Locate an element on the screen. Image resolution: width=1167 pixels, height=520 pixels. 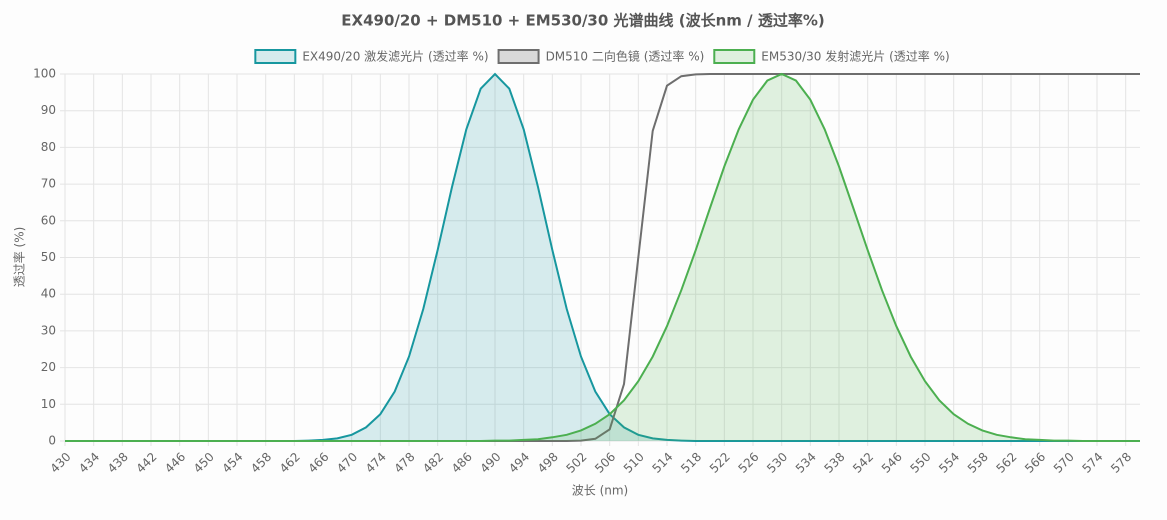
x-tick-label: 490 is located at coordinates (490, 463).